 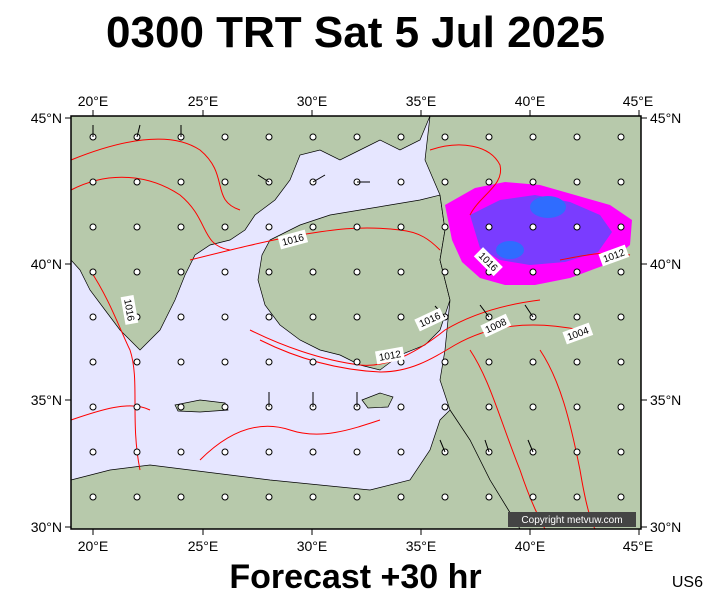 What do you see at coordinates (355, 32) in the screenshot?
I see `map-title: 0300 TRT Sat 5 Jul 2025` at bounding box center [355, 32].